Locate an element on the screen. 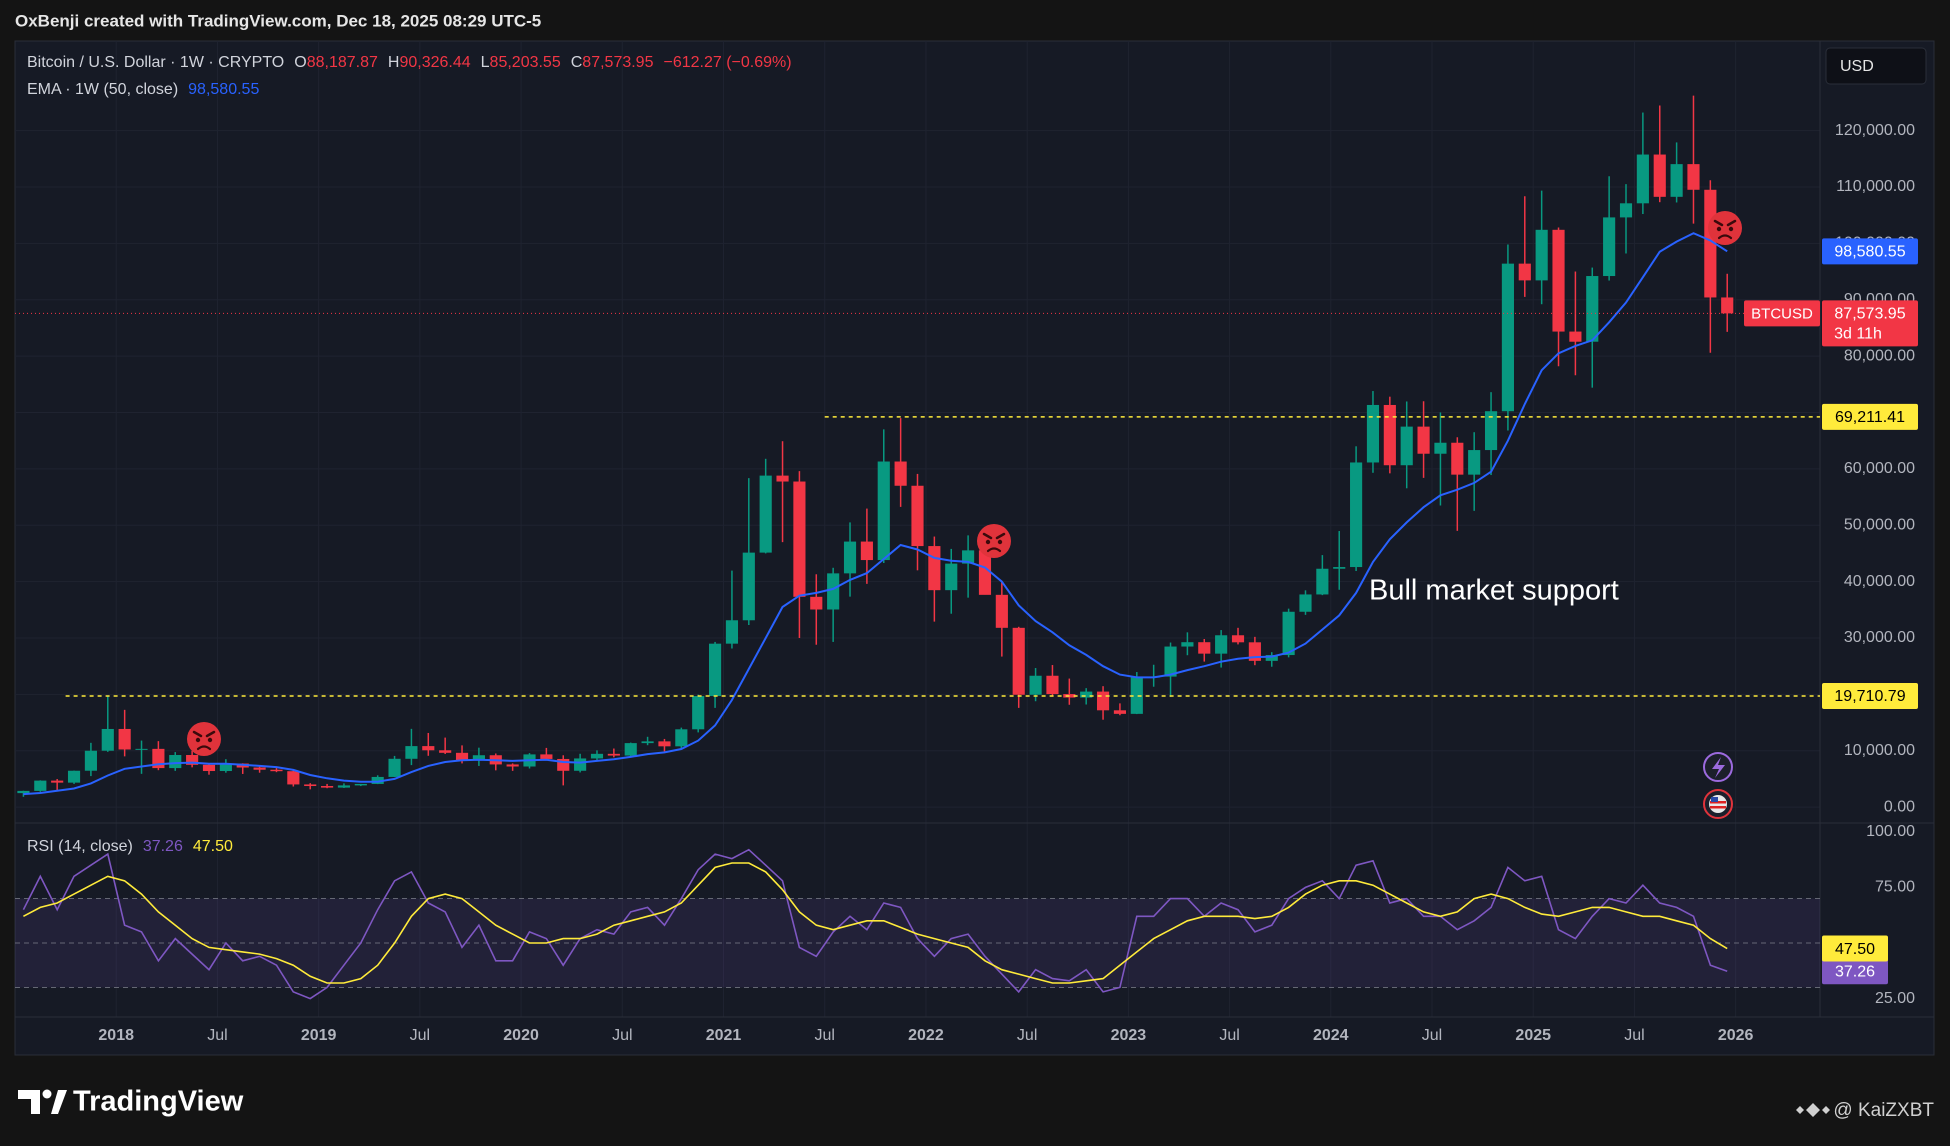  y-tick-label: 80,000.00 is located at coordinates (1879, 355).